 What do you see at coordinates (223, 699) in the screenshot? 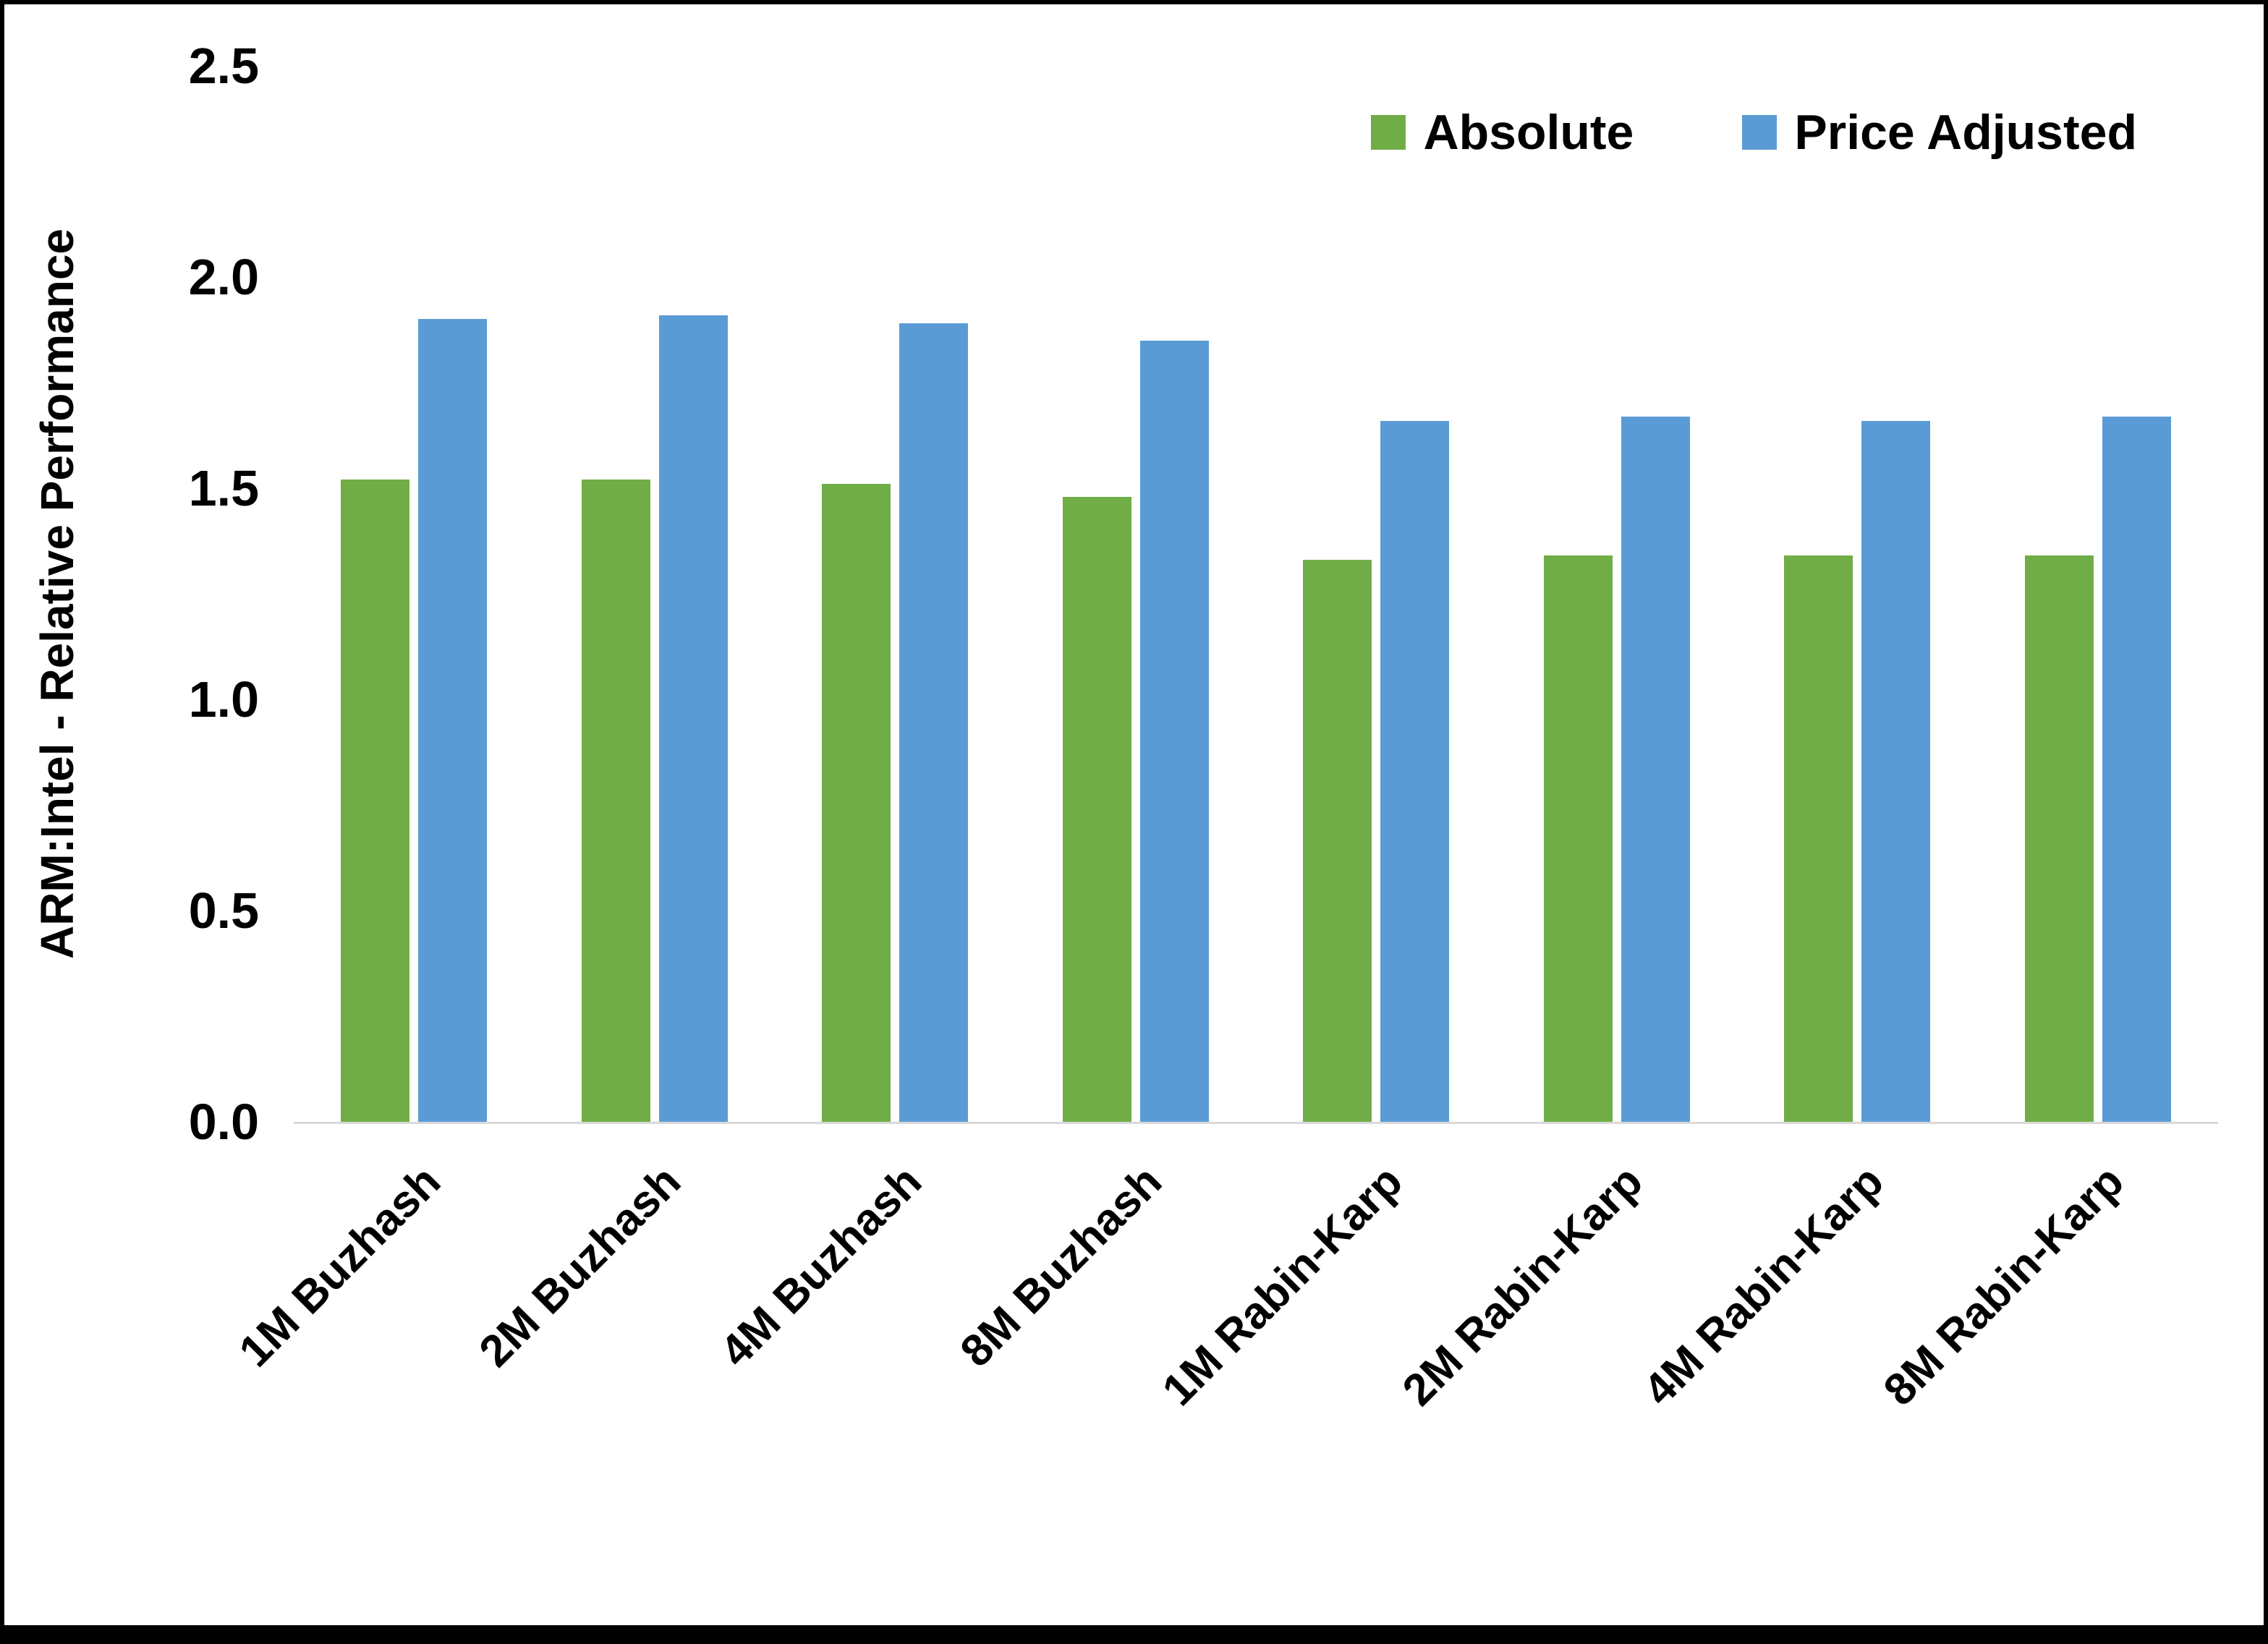
I see `y-tick-label: 1.0` at bounding box center [223, 699].